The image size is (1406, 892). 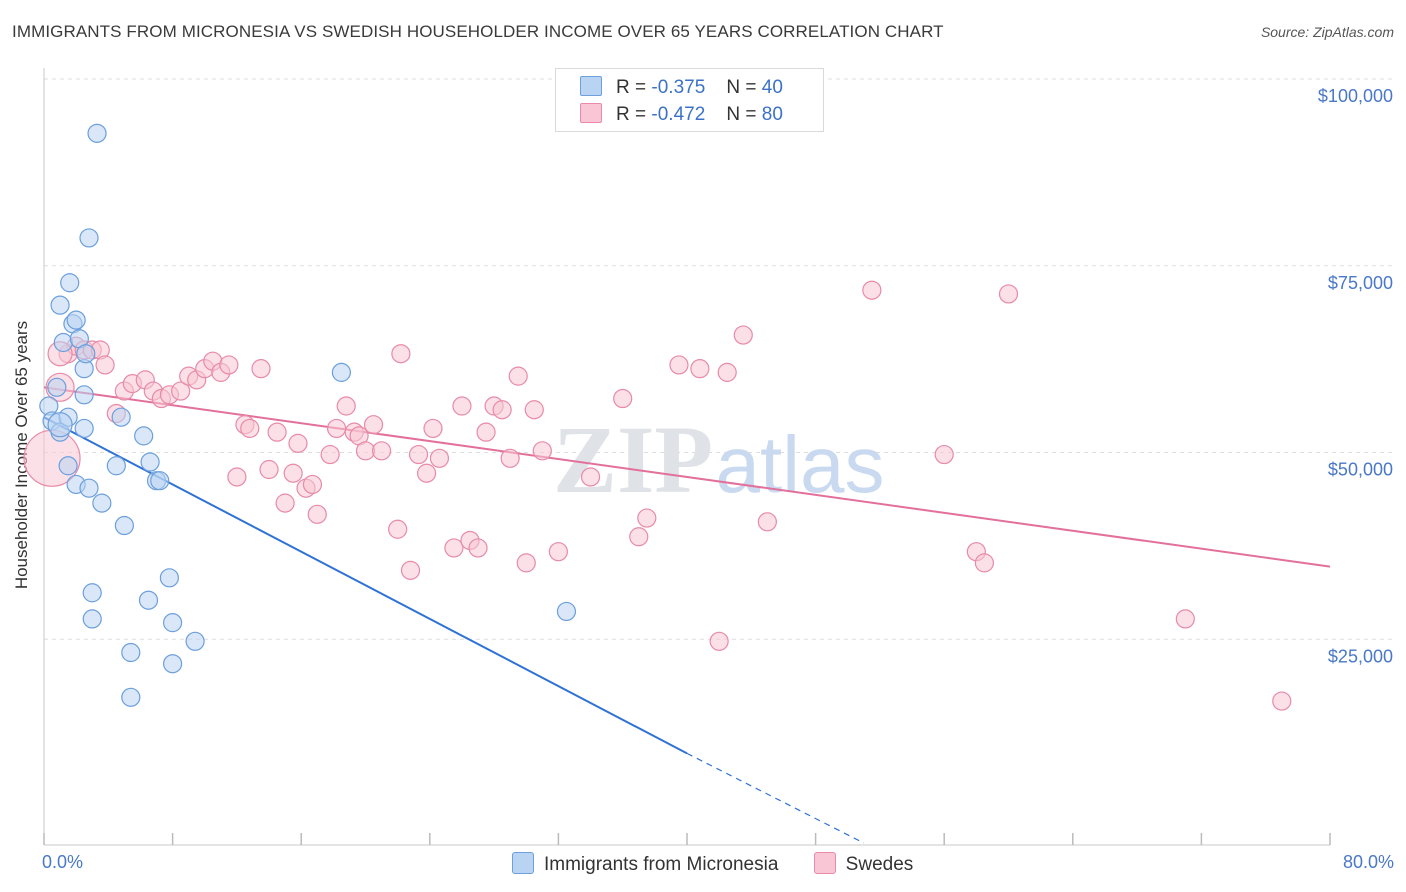 I want to click on stats-legend: R = -0.375 N = 40 R = -0.472 N = 80, so click(x=689, y=100).